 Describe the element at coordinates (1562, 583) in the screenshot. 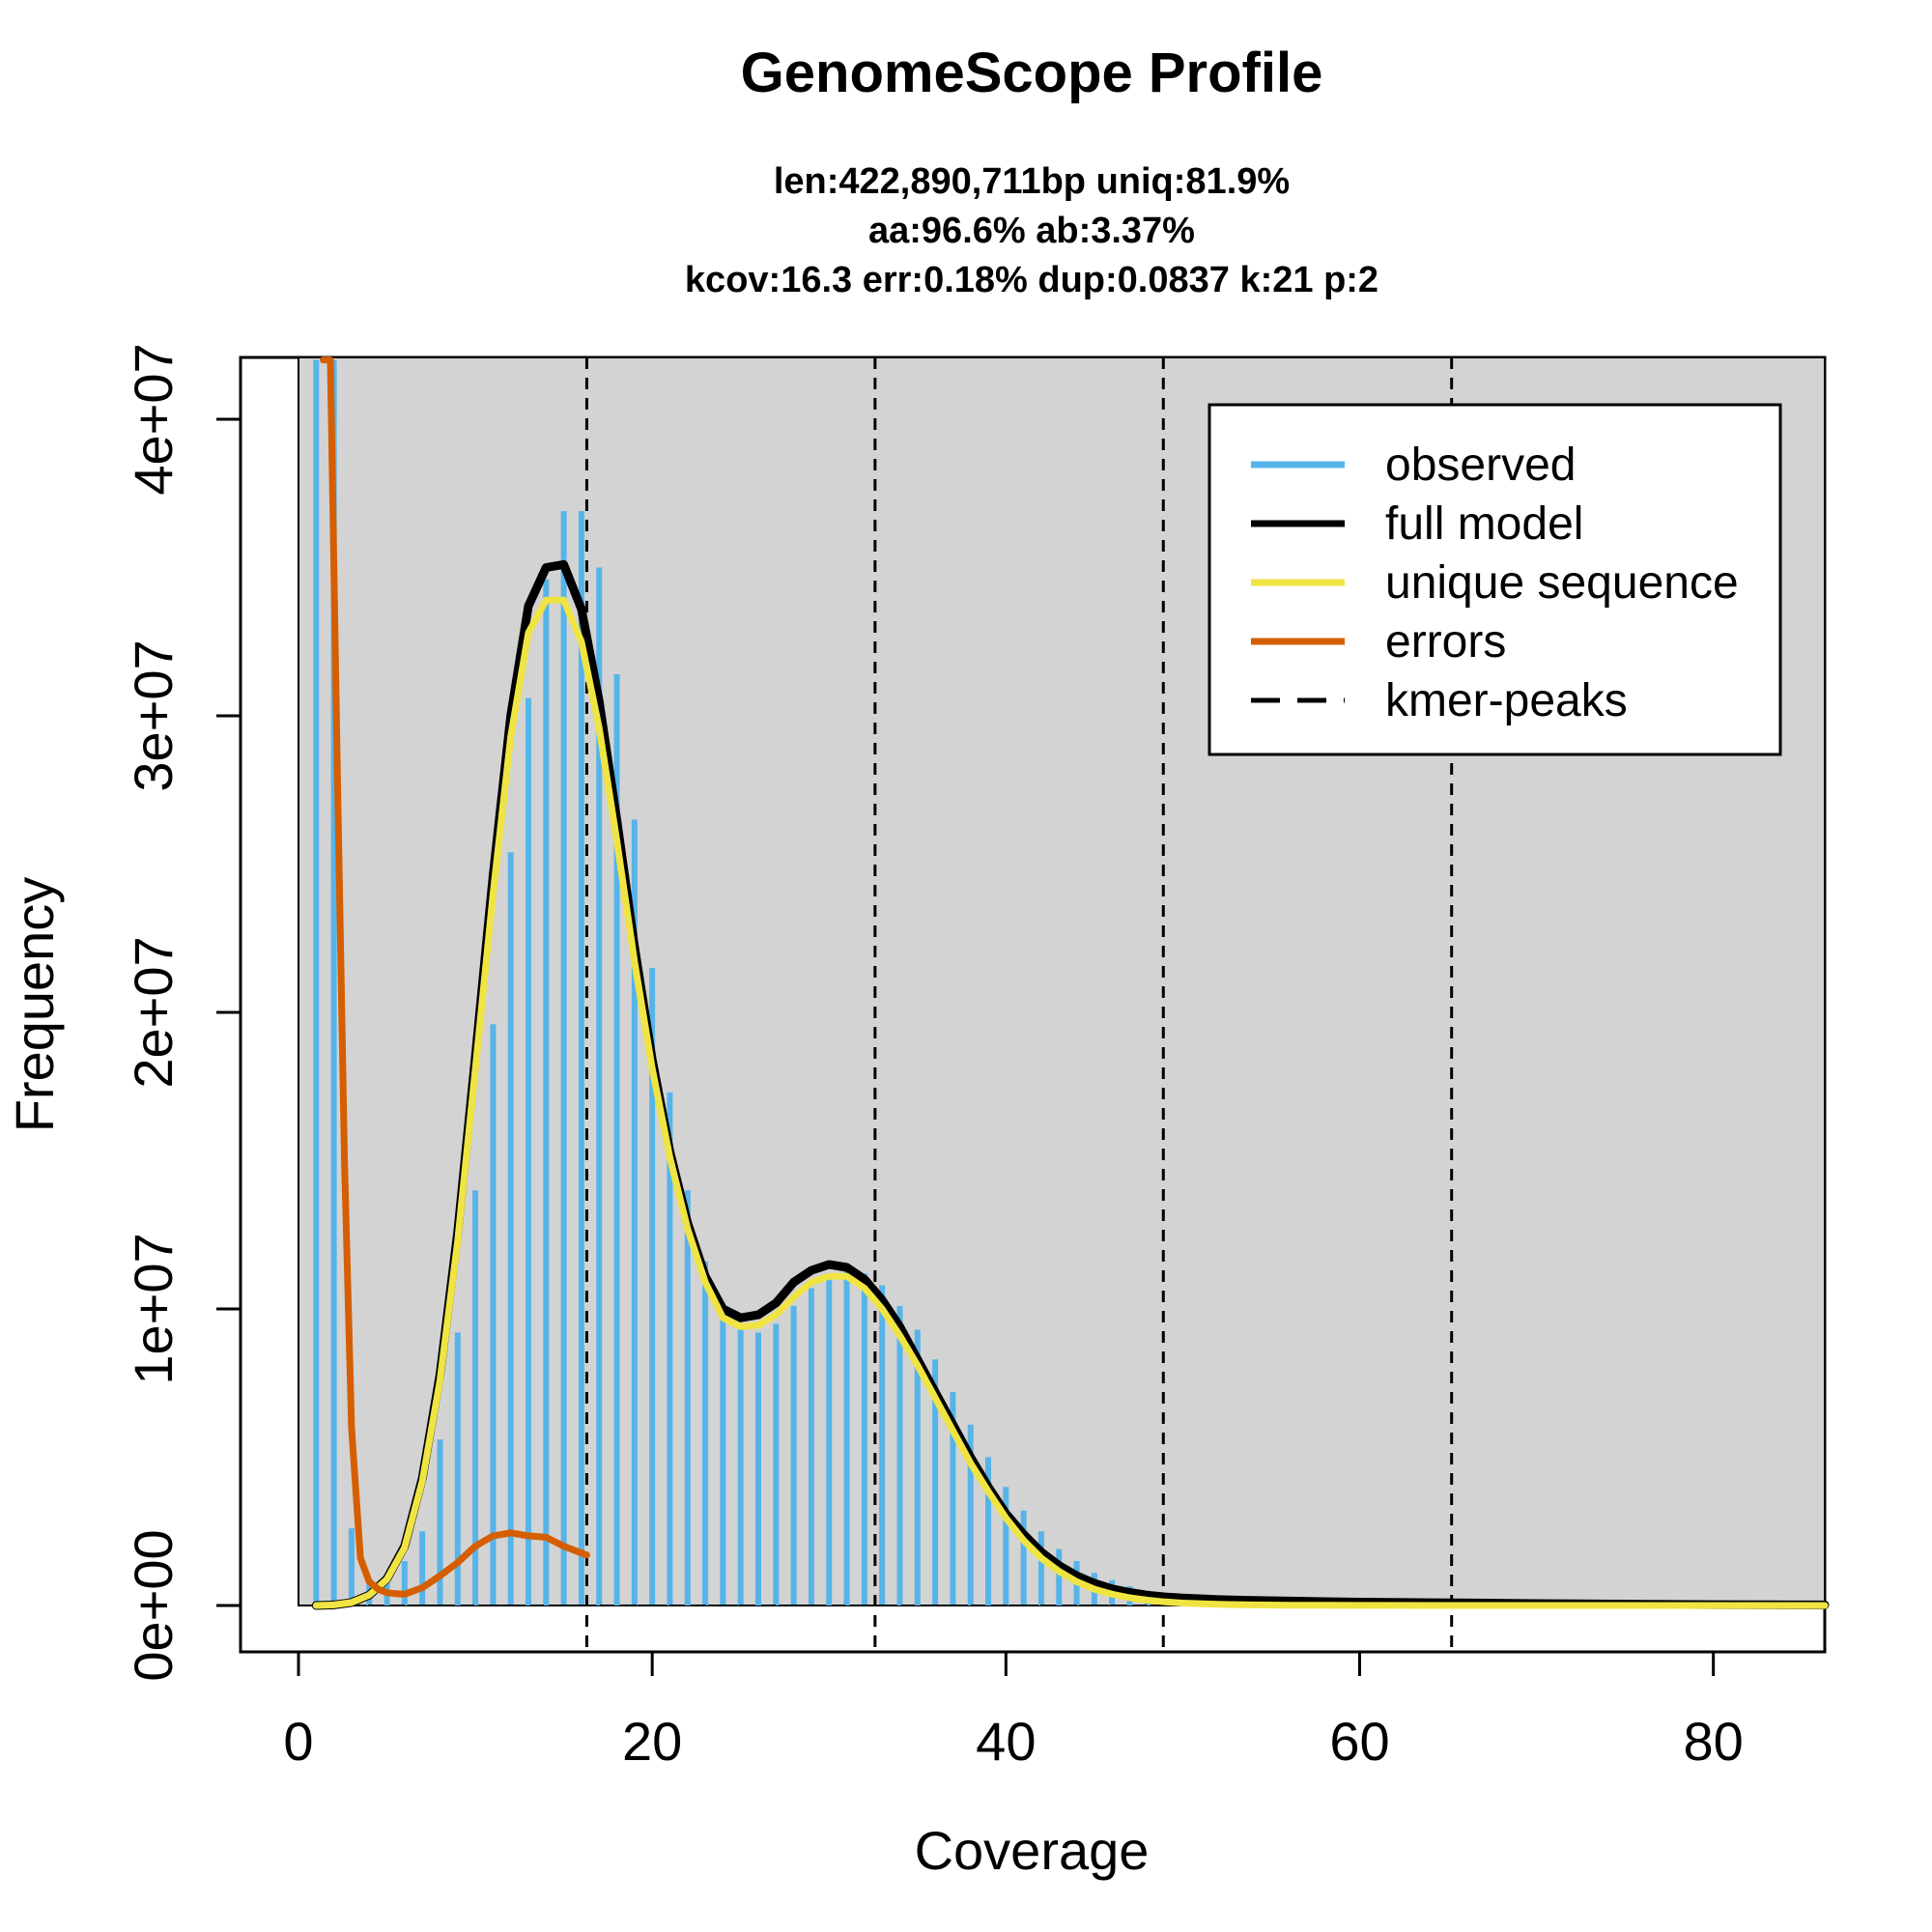

I see `legend-label: unique sequence` at that location.